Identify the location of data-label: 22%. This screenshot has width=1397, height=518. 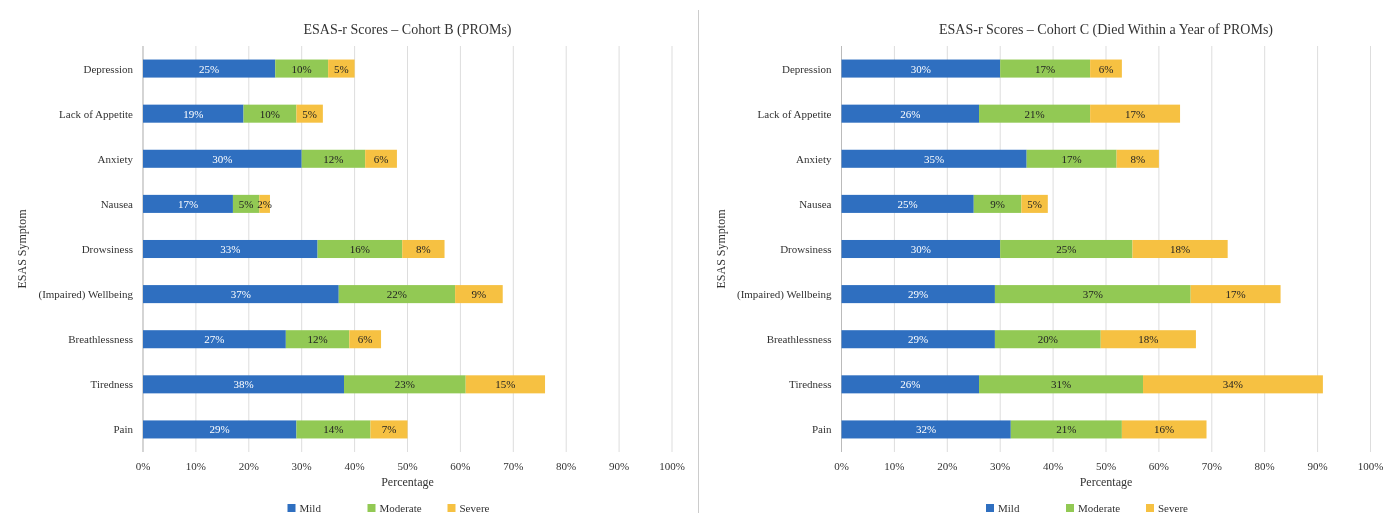
(397, 294).